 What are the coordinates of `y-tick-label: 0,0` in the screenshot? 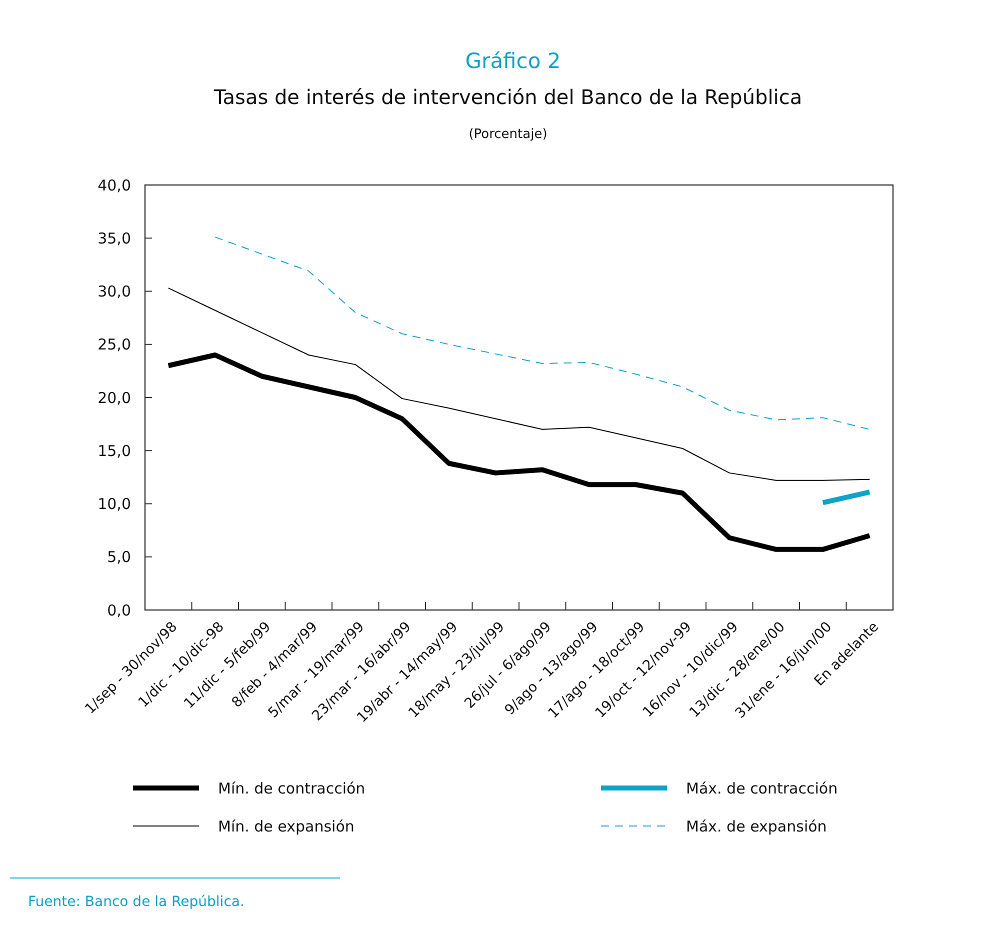 It's located at (119, 610).